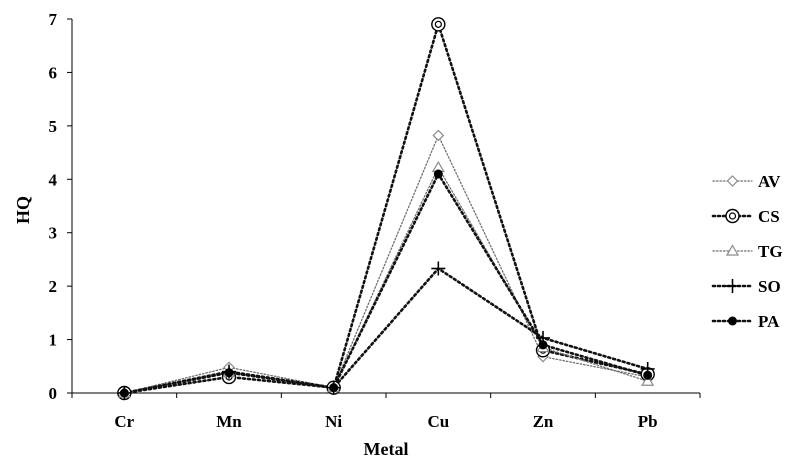 The image size is (795, 466). What do you see at coordinates (53, 340) in the screenshot?
I see `y-tick-label: 1` at bounding box center [53, 340].